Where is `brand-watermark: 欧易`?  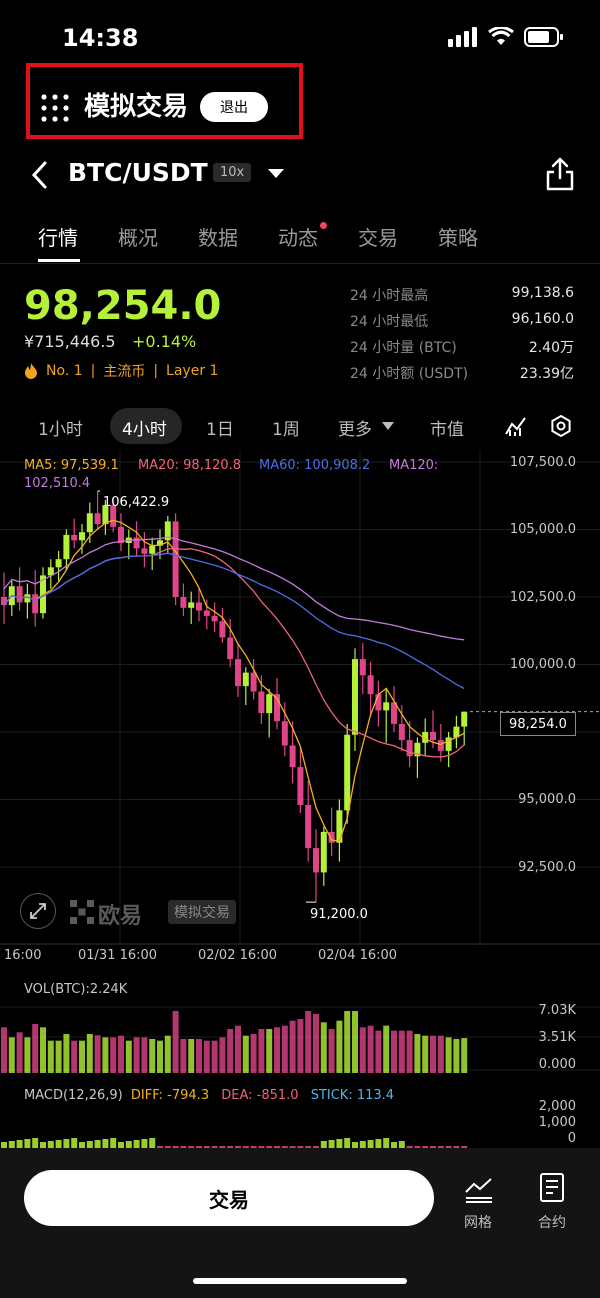 brand-watermark: 欧易 is located at coordinates (120, 916).